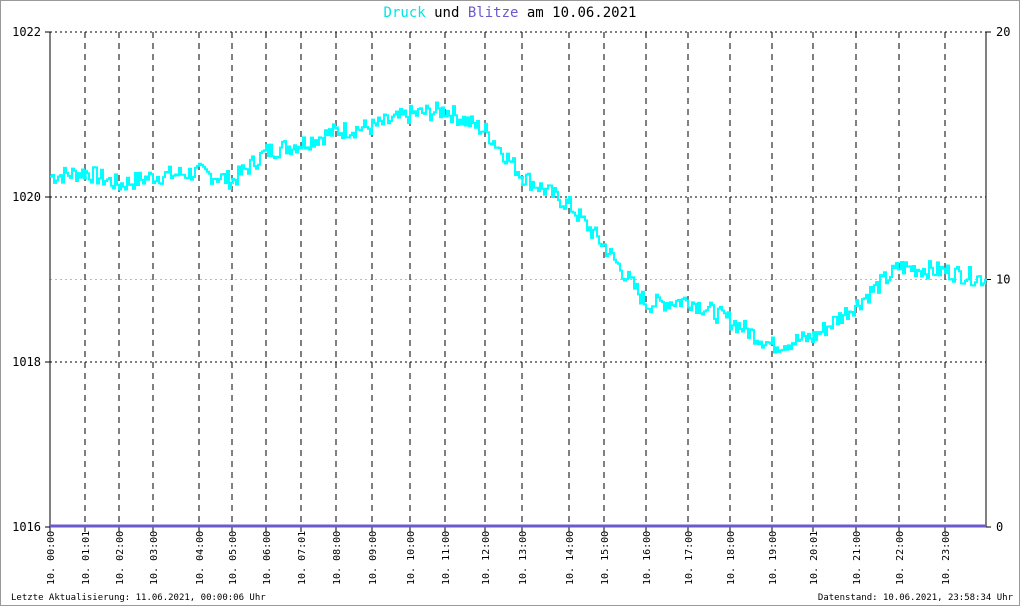 The width and height of the screenshot is (1020, 606). I want to click on x-tick-label: 10. 23:00, so click(946, 558).